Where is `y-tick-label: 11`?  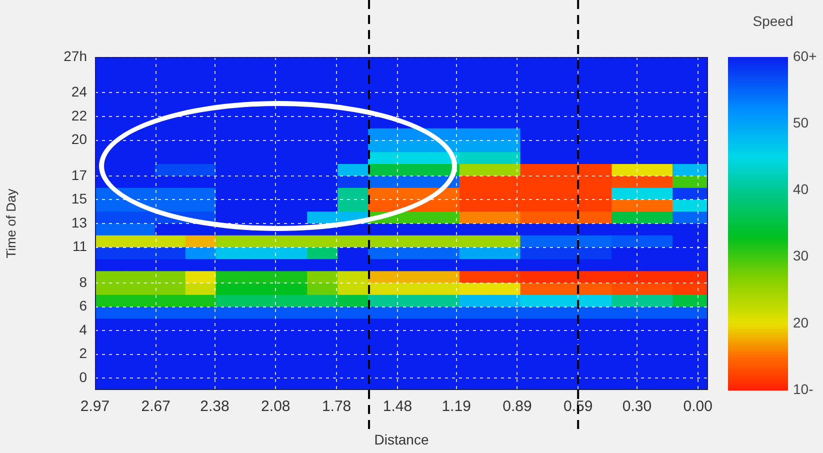 y-tick-label: 11 is located at coordinates (80, 246).